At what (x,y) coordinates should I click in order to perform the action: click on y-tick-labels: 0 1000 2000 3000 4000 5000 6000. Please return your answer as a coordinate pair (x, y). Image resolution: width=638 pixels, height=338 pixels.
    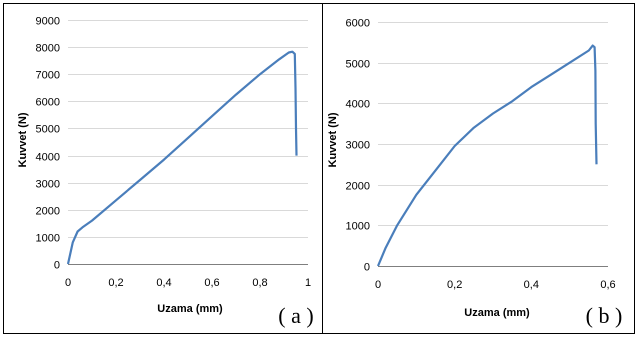
    Looking at the image, I should click on (358, 146).